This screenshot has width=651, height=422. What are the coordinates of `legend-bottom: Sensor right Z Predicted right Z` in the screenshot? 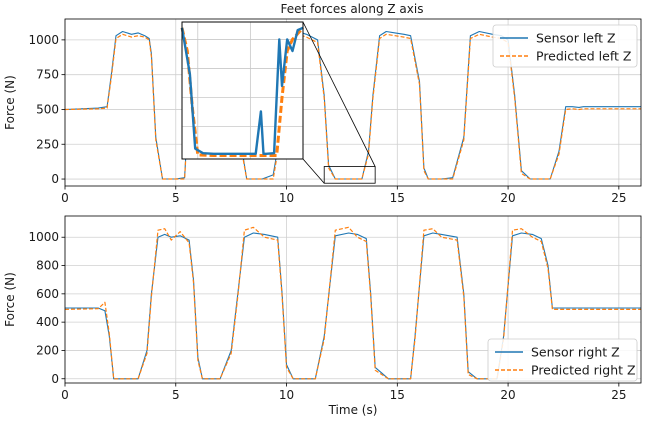 It's located at (562, 360).